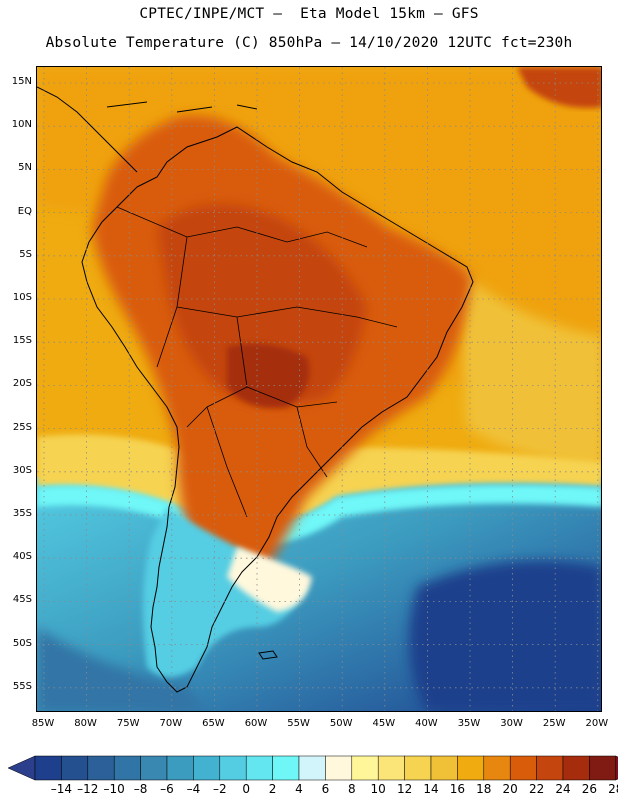 This screenshot has height=800, width=618. I want to click on colorbar-label: –8, so click(140, 789).